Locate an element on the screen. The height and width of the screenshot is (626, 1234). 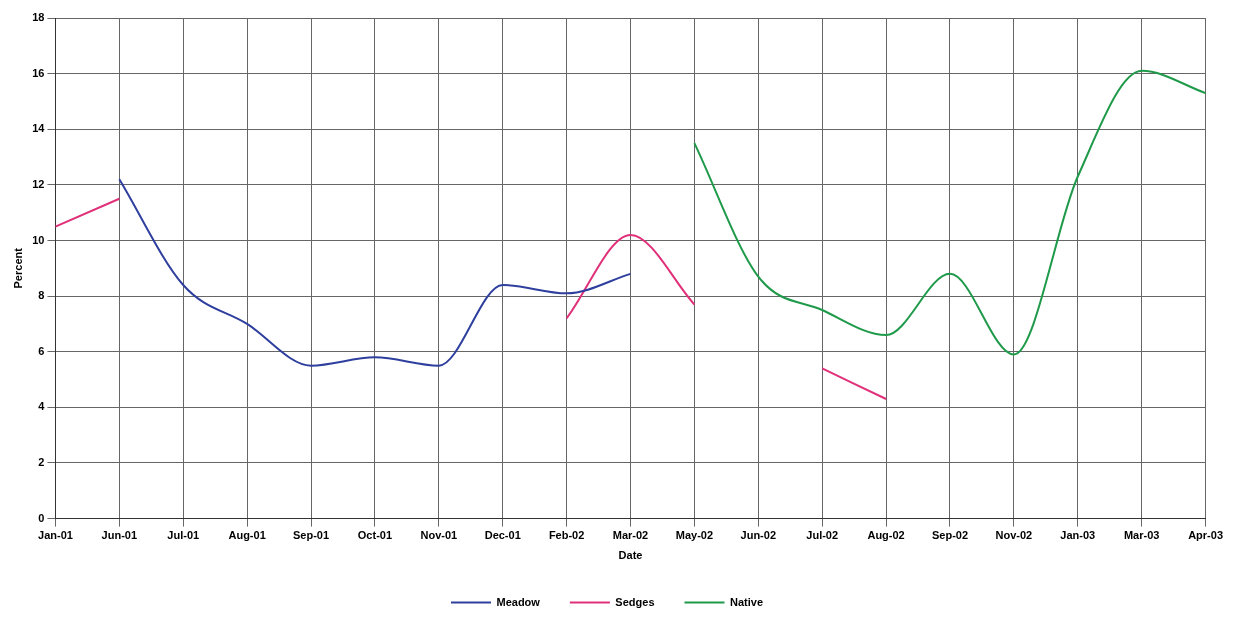
x-tick-label: Nov-01 is located at coordinates (439, 535).